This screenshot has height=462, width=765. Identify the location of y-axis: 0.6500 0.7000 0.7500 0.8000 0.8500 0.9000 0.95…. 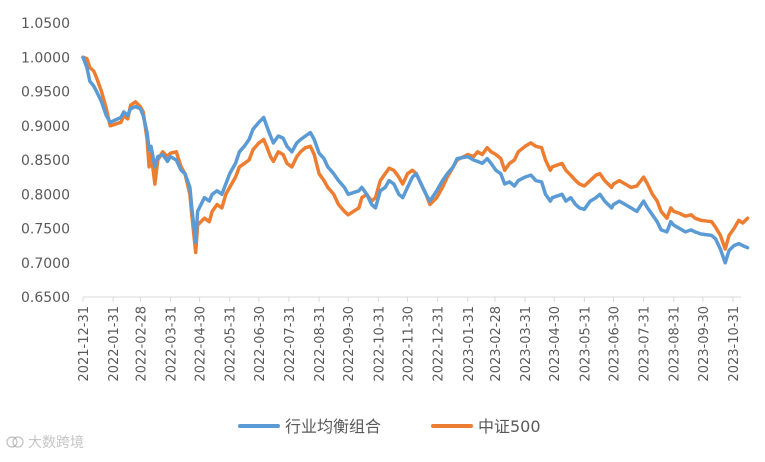
(45, 161).